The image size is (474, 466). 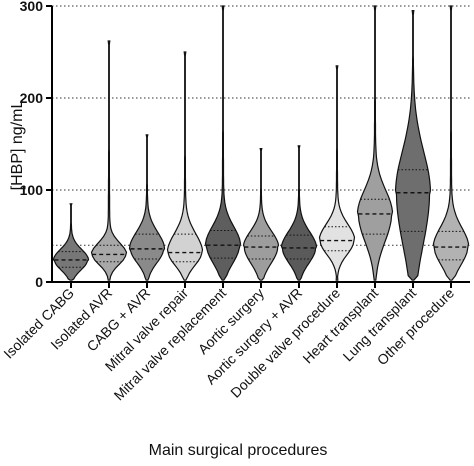 I want to click on violin-other-procedure, so click(x=451, y=143).